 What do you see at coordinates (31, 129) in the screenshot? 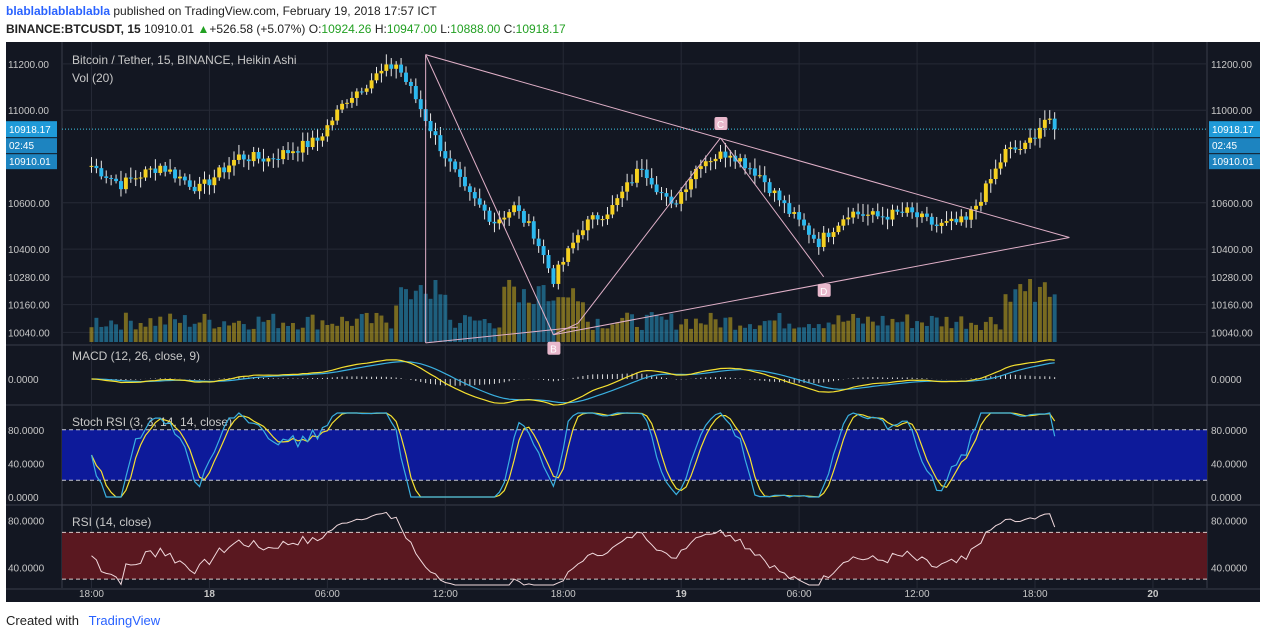
I see `last-price-badge-left-bg` at bounding box center [31, 129].